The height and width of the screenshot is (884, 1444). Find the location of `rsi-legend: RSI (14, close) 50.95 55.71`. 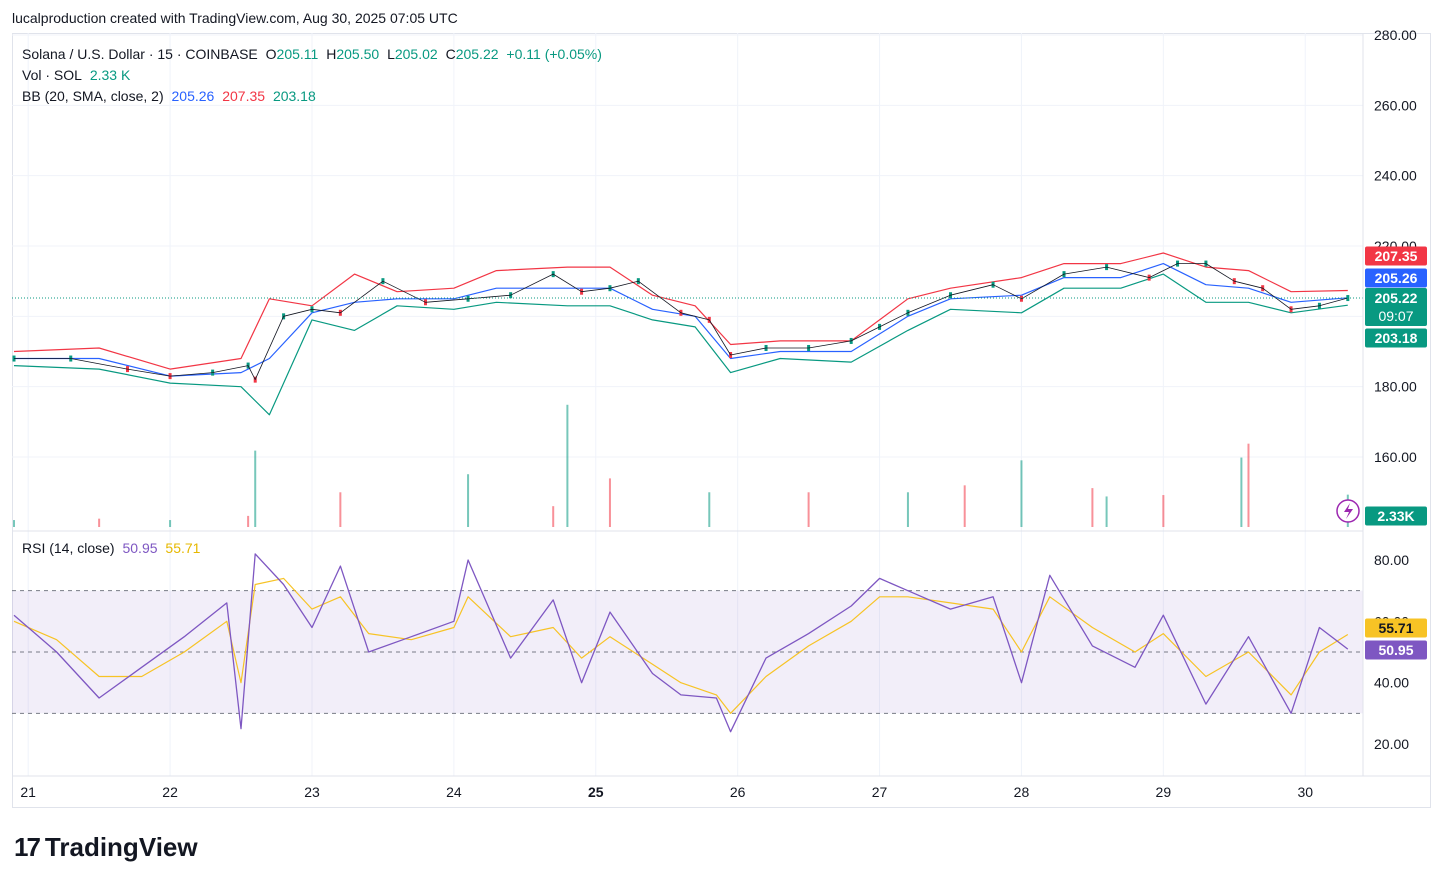

rsi-legend: RSI (14, close) 50.95 55.71 is located at coordinates (113, 548).